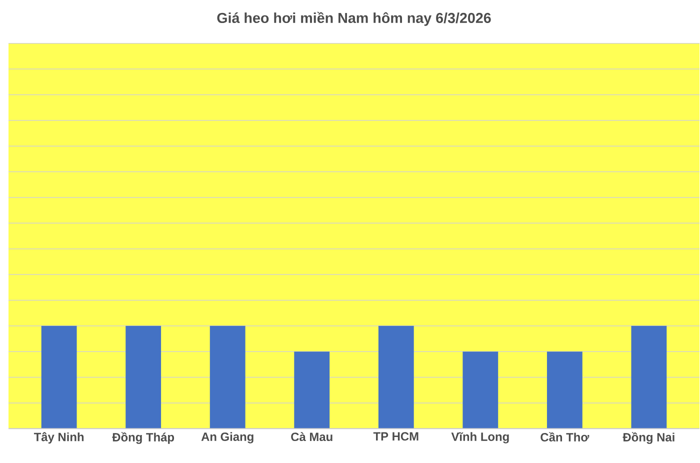  What do you see at coordinates (143, 438) in the screenshot?
I see `x-tick-label: Đồng Tháp` at bounding box center [143, 438].